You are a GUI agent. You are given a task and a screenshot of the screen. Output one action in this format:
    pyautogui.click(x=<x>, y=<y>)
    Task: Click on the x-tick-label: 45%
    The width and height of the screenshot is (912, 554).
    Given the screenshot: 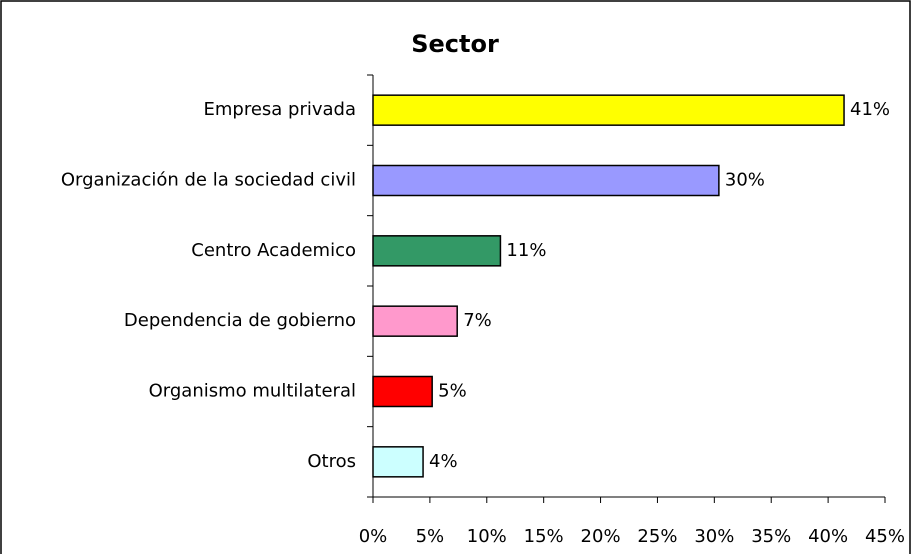 What is the action you would take?
    pyautogui.click(x=885, y=536)
    